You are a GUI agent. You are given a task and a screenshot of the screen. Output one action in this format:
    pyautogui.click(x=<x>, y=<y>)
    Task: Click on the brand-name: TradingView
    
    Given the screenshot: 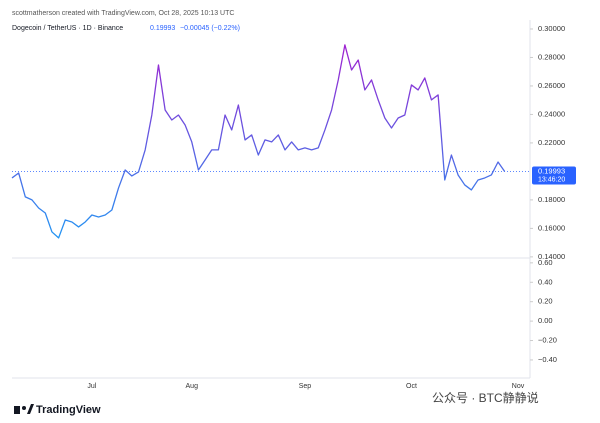 What is the action you would take?
    pyautogui.click(x=68, y=410)
    